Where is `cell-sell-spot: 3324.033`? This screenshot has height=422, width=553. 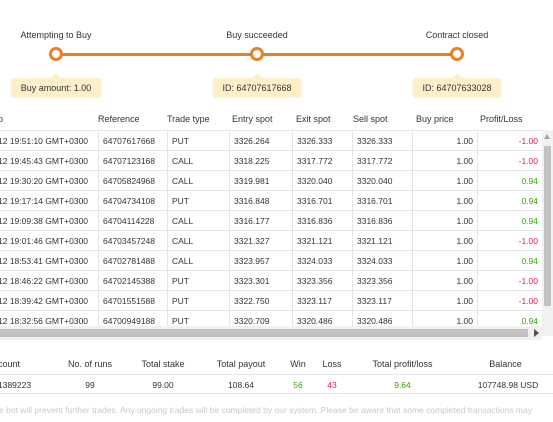
cell-sell-spot: 3324.033 is located at coordinates (382, 261).